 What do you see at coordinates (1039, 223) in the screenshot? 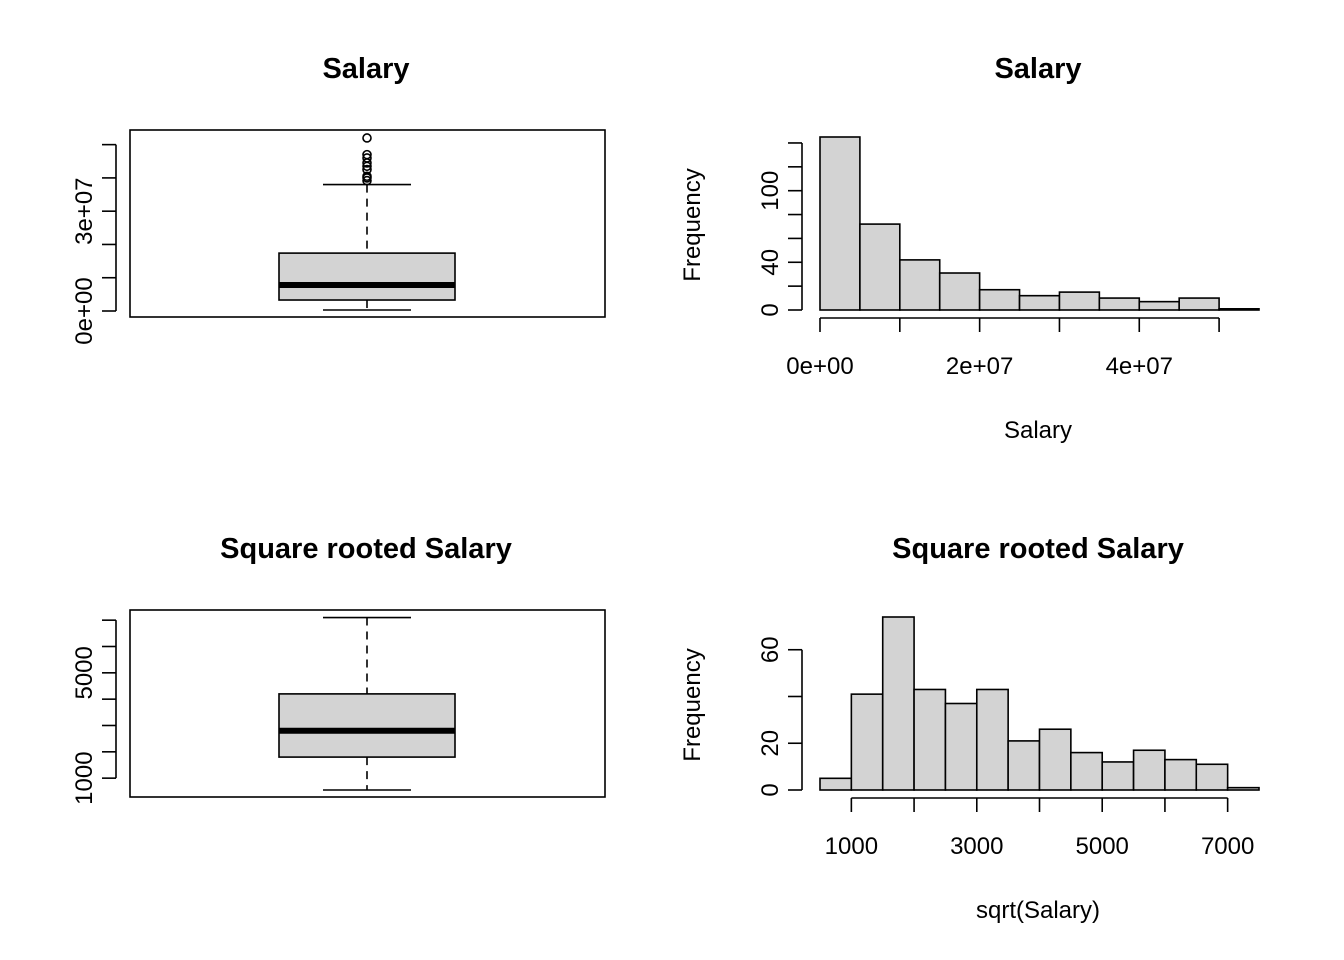
I see `salary-histogram-bars` at bounding box center [1039, 223].